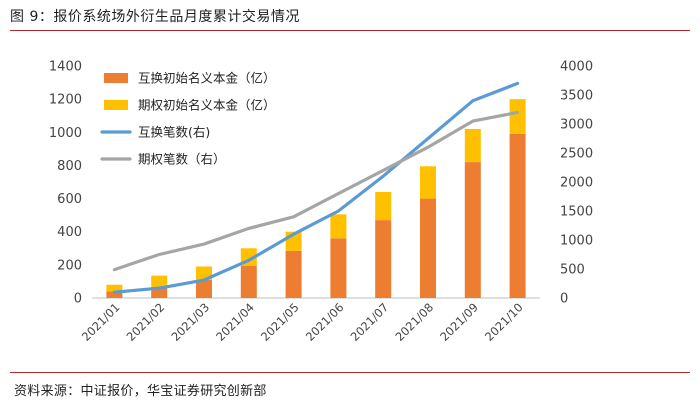 Image resolution: width=700 pixels, height=406 pixels. I want to click on x-tick-label: 2021/02, so click(146, 322).